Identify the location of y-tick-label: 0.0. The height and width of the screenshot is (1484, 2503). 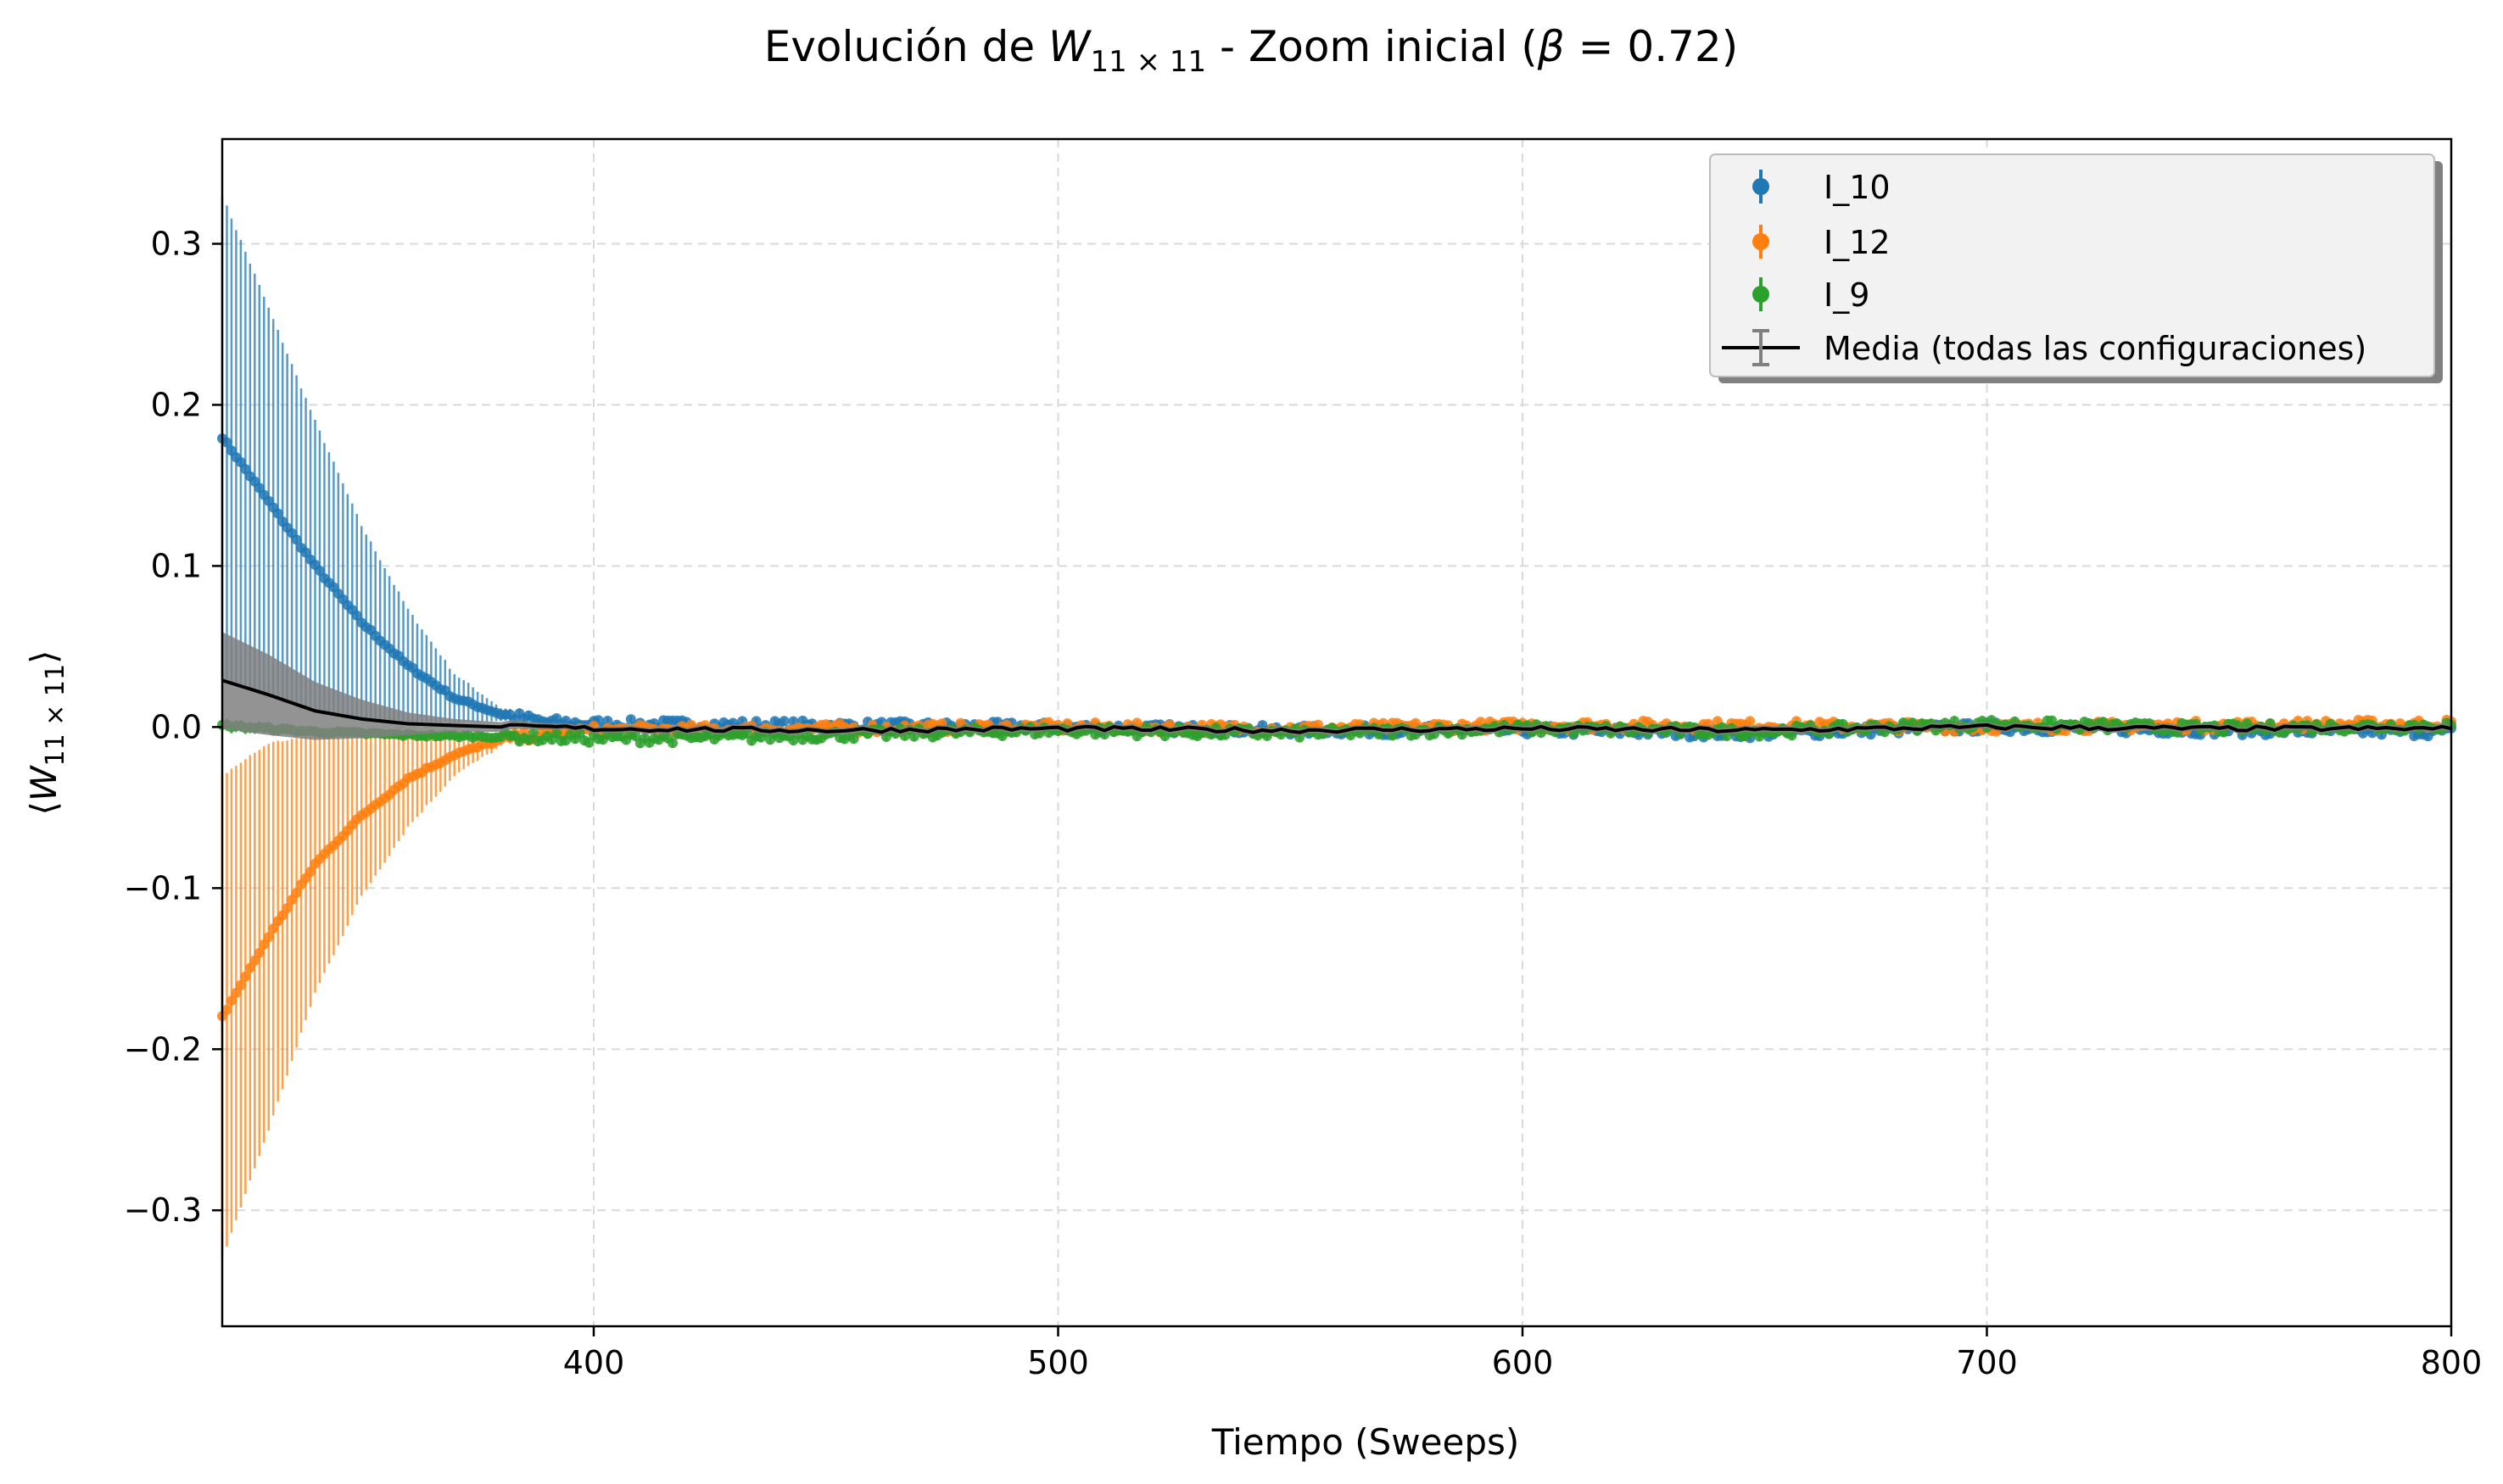
(176, 726).